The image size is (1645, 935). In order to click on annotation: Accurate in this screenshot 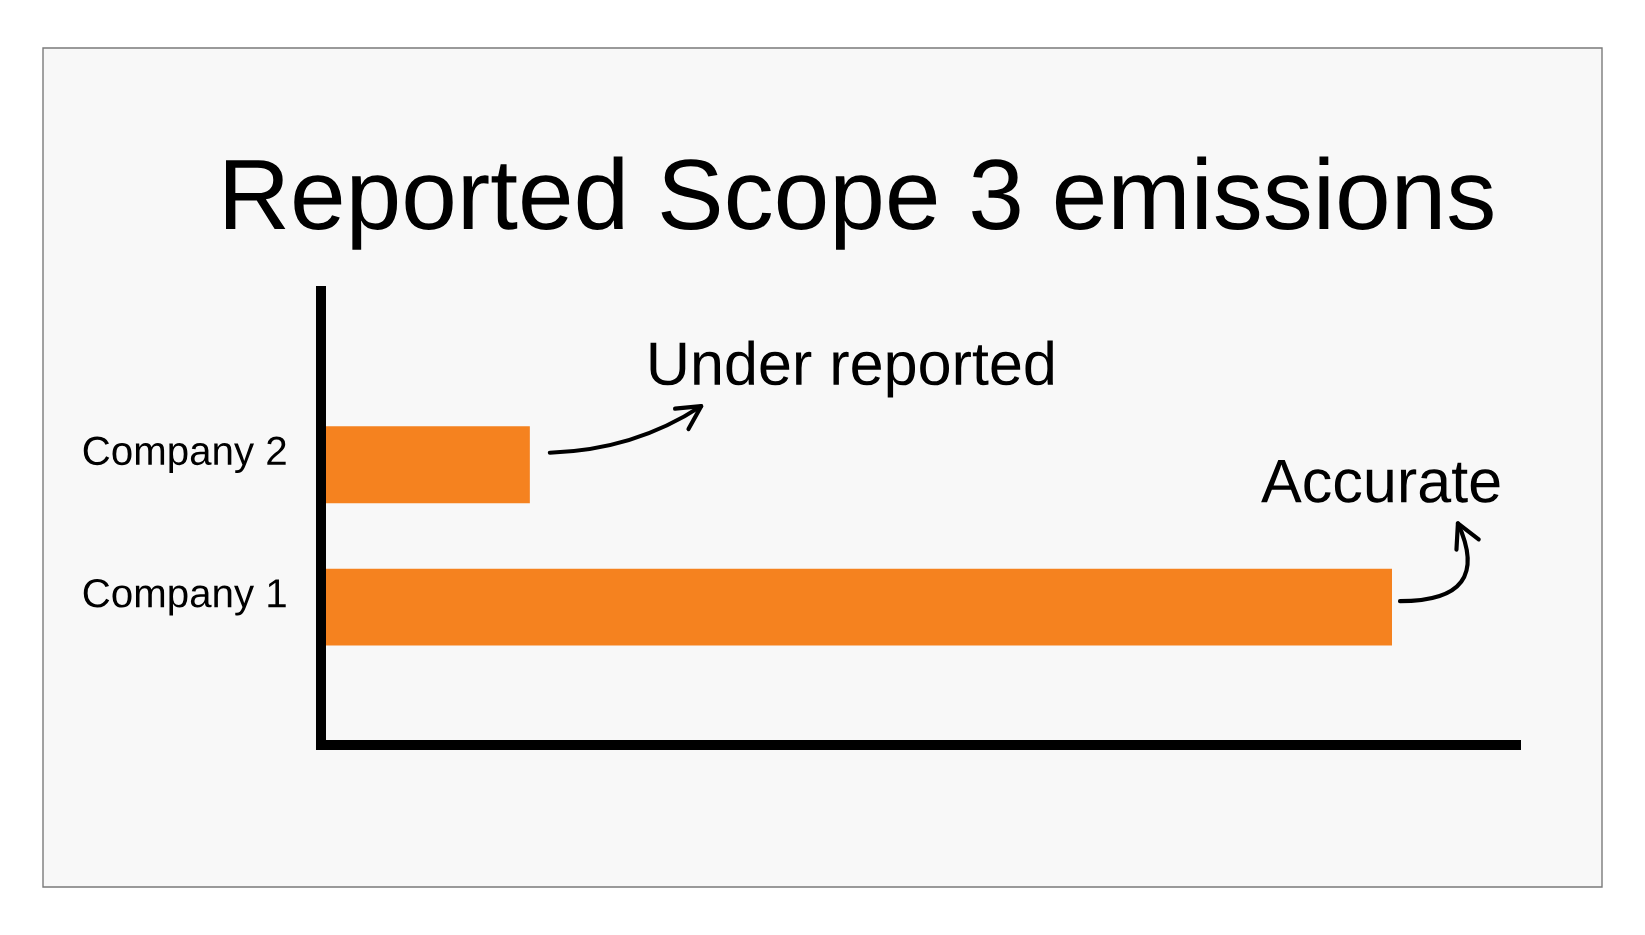, I will do `click(1380, 481)`.